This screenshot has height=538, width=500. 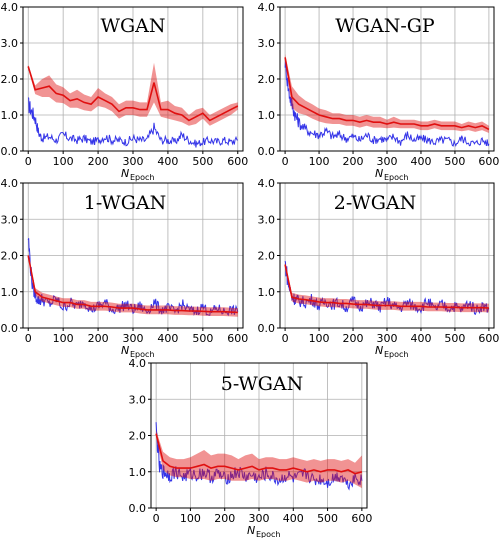 What do you see at coordinates (262, 384) in the screenshot?
I see `panel-title: 5-WGAN` at bounding box center [262, 384].